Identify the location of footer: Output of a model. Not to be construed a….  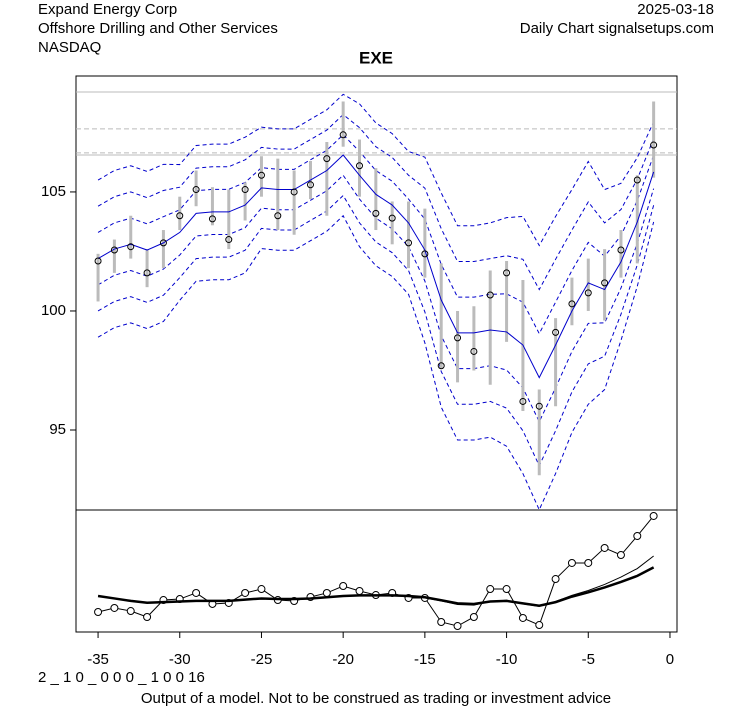
(376, 698).